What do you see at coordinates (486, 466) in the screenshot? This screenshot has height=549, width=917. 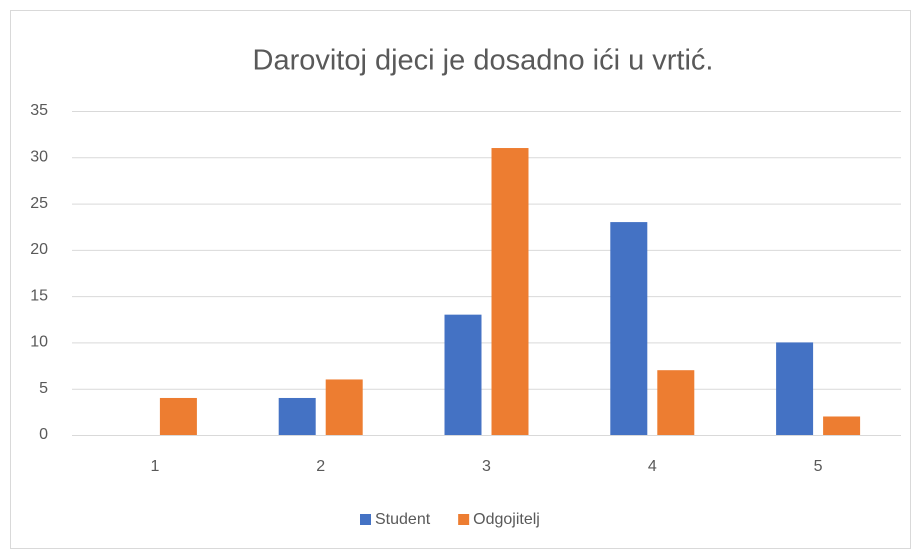 I see `x-tick-label: 3` at bounding box center [486, 466].